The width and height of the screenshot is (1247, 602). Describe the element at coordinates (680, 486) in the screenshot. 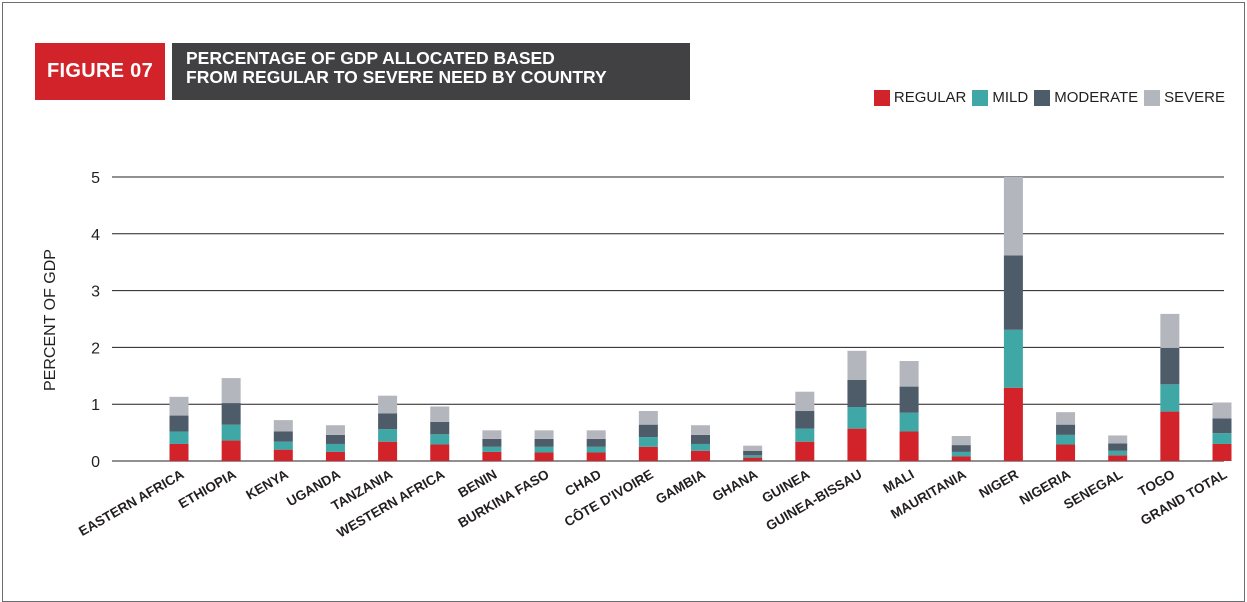

I see `x-tick-label: GAMBIA` at that location.